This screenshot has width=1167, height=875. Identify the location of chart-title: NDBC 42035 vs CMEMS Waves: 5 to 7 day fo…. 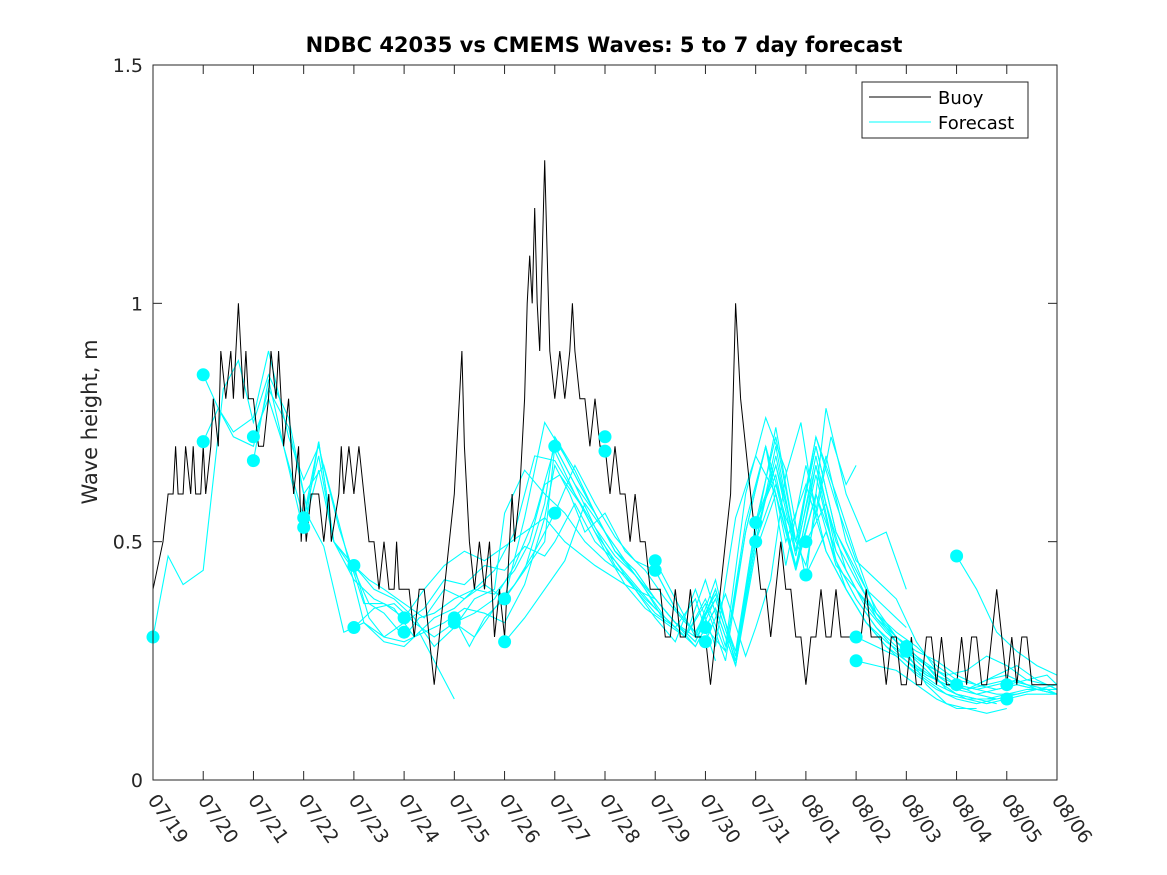
(604, 45).